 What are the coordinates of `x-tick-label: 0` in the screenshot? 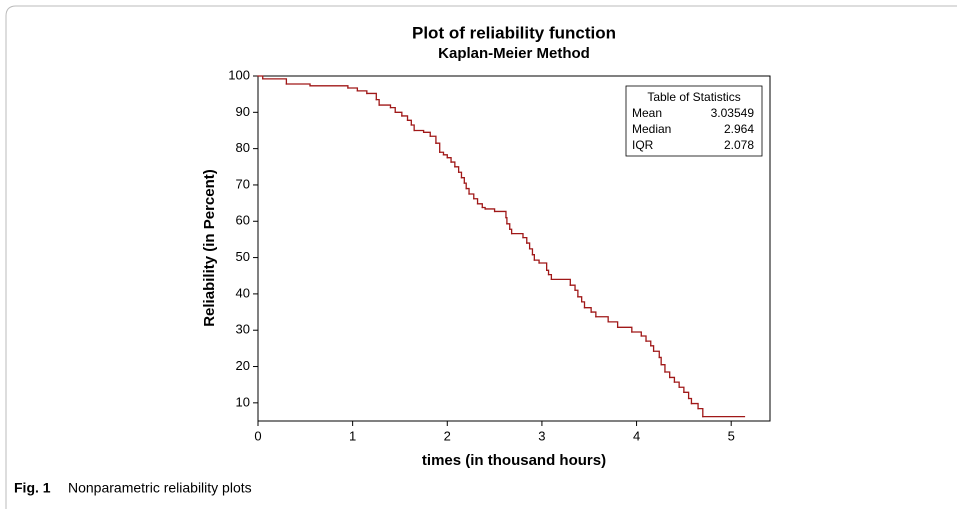 It's located at (257, 435).